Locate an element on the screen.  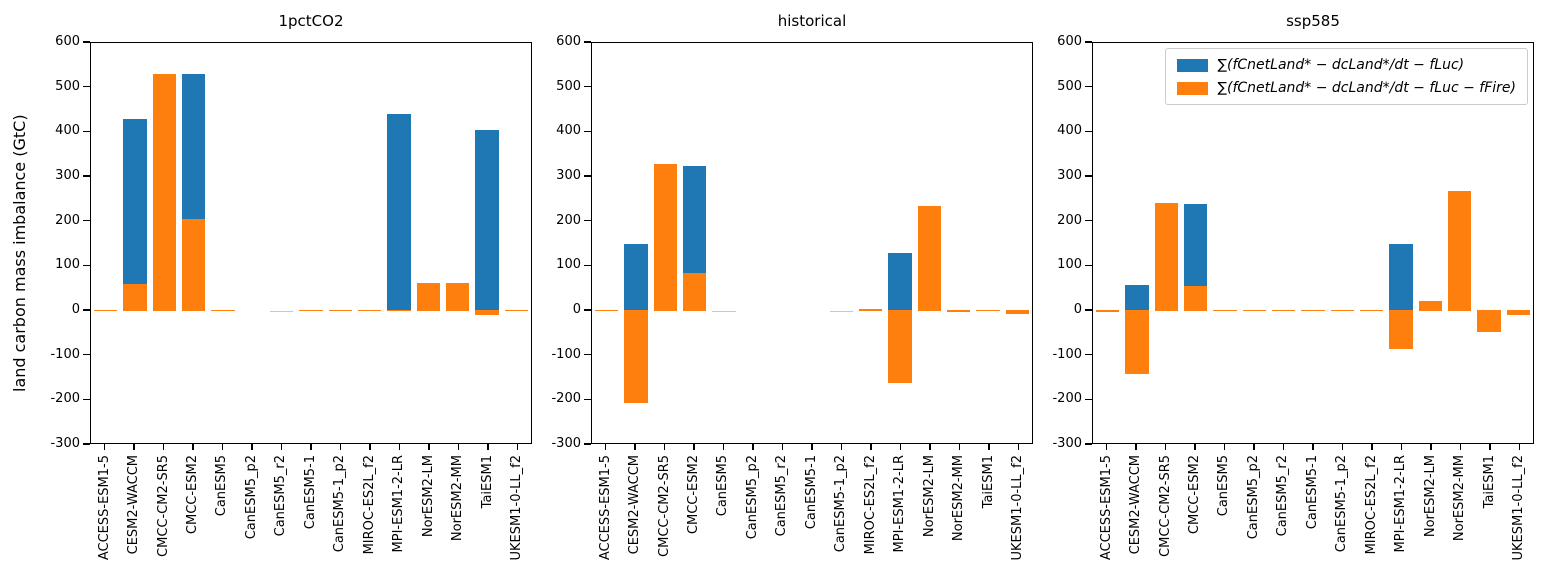
x-tick-label-slot: MPI-ESM1-2-LR is located at coordinates (900, 507).